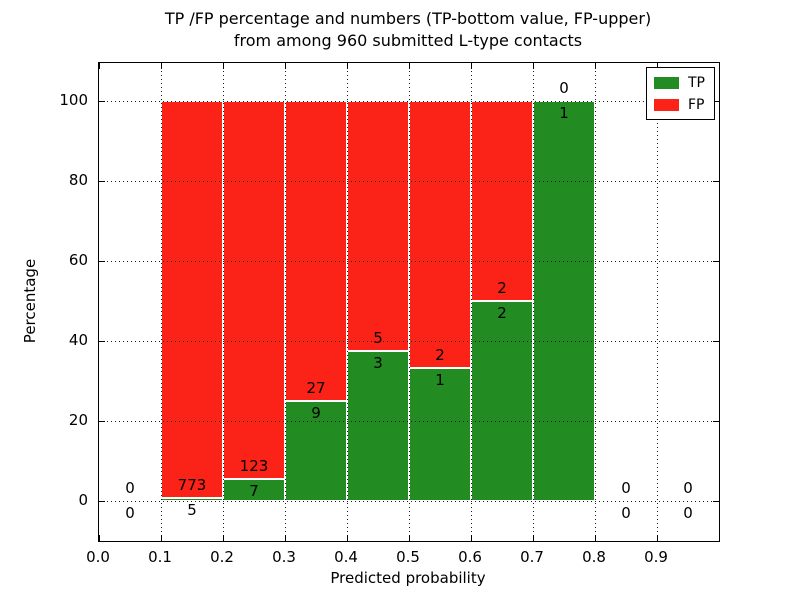 Image resolution: width=800 pixels, height=600 pixels. I want to click on y-tick-label: 0, so click(83, 500).